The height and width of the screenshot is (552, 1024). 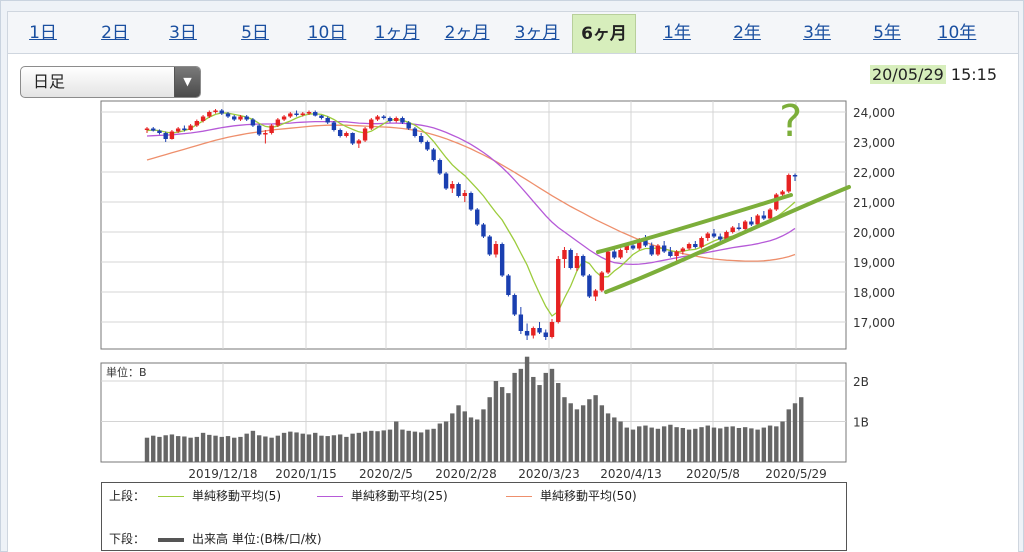 What do you see at coordinates (171, 496) in the screenshot?
I see `legend-swatch-ma5` at bounding box center [171, 496].